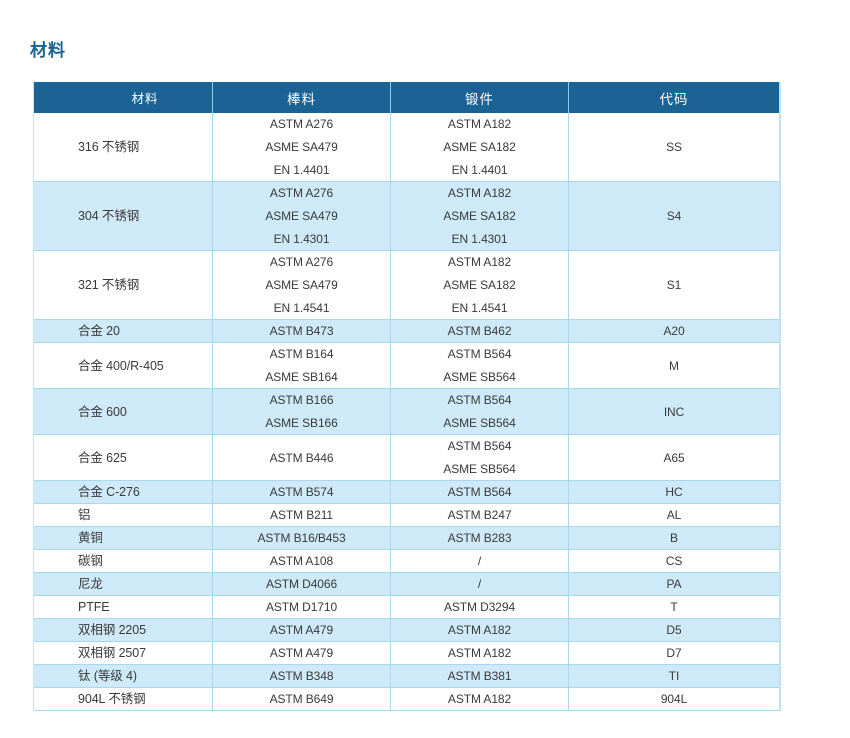 The width and height of the screenshot is (850, 738). Describe the element at coordinates (674, 653) in the screenshot. I see `code-cell: D7` at that location.